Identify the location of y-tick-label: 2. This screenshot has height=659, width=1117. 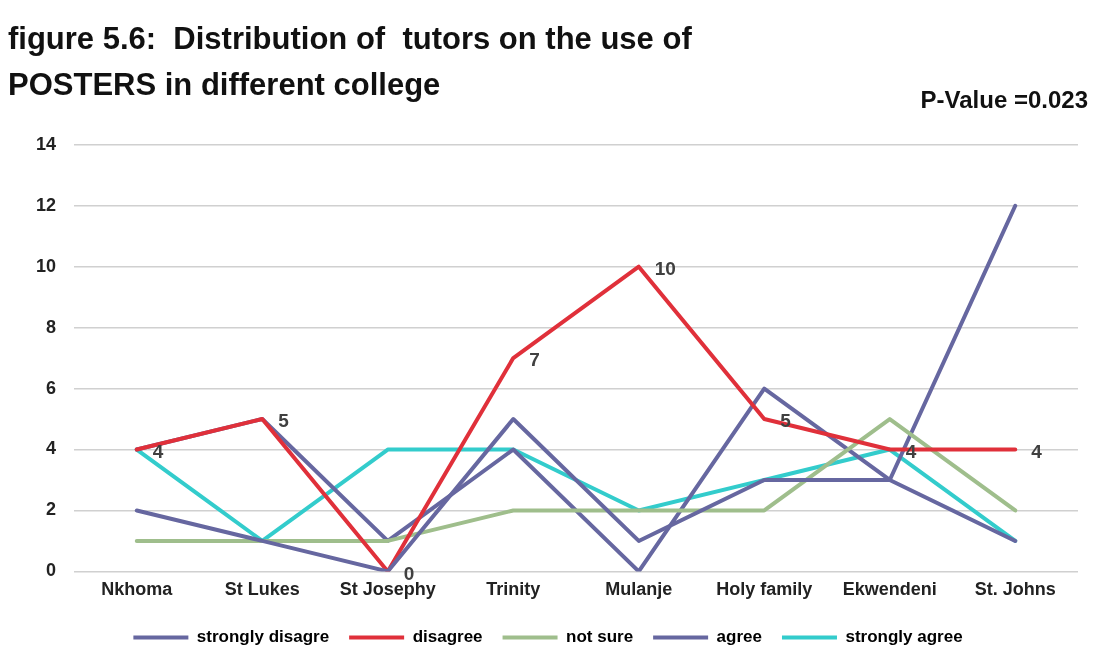
(51, 509).